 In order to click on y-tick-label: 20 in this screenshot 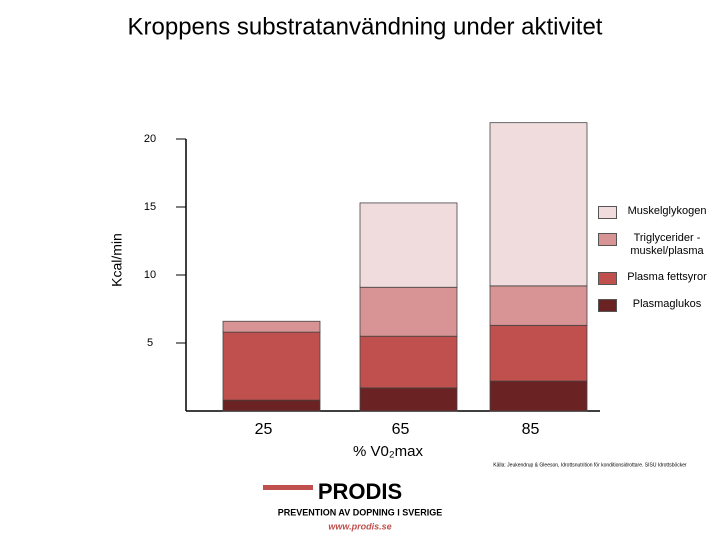, I will do `click(150, 139)`.